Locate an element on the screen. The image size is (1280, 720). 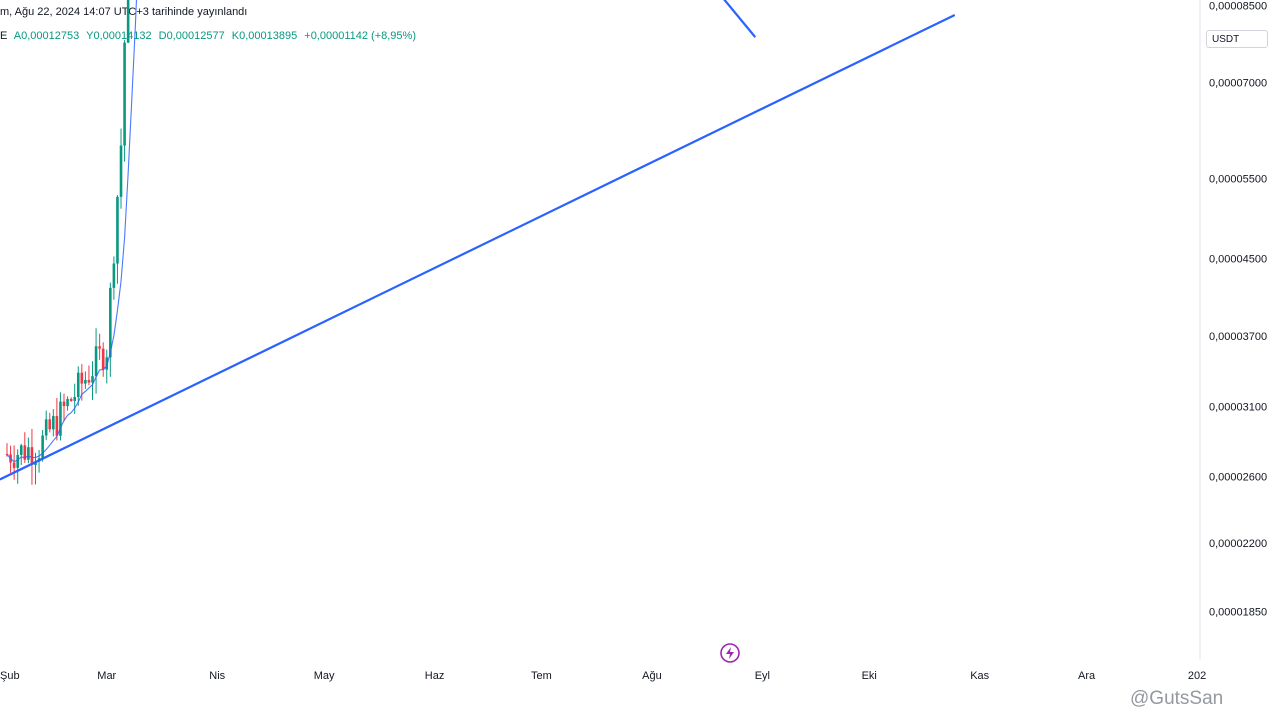
x-tick-label: Eki is located at coordinates (869, 676).